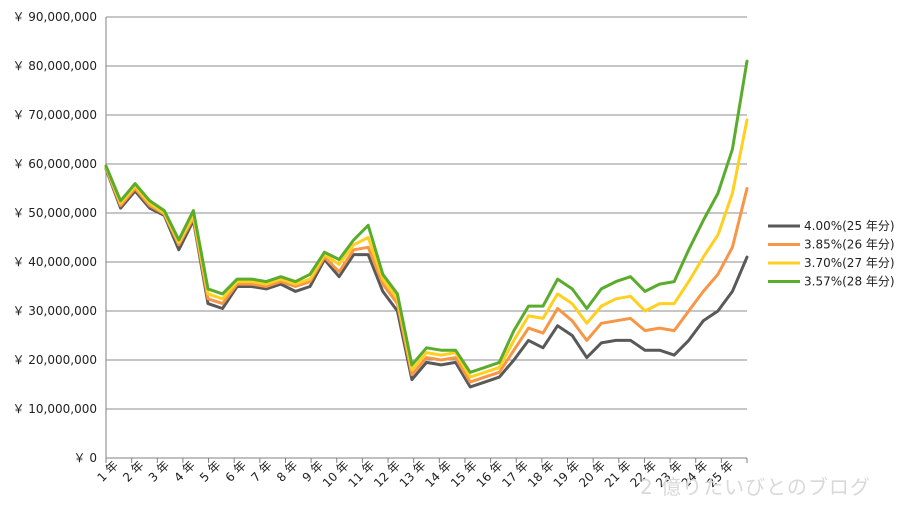 This screenshot has height=510, width=907. What do you see at coordinates (210, 471) in the screenshot?
I see `x-tick-label: 5 年` at bounding box center [210, 471].